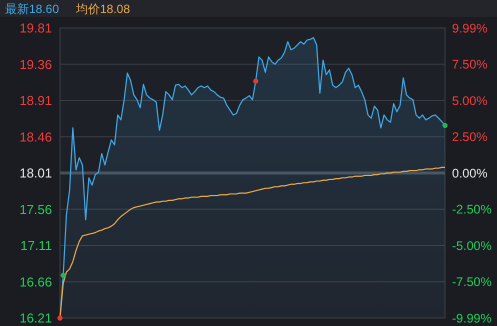 The height and width of the screenshot is (326, 497). What do you see at coordinates (470, 65) in the screenshot?
I see `y2-tick-label: 7.50%` at bounding box center [470, 65].